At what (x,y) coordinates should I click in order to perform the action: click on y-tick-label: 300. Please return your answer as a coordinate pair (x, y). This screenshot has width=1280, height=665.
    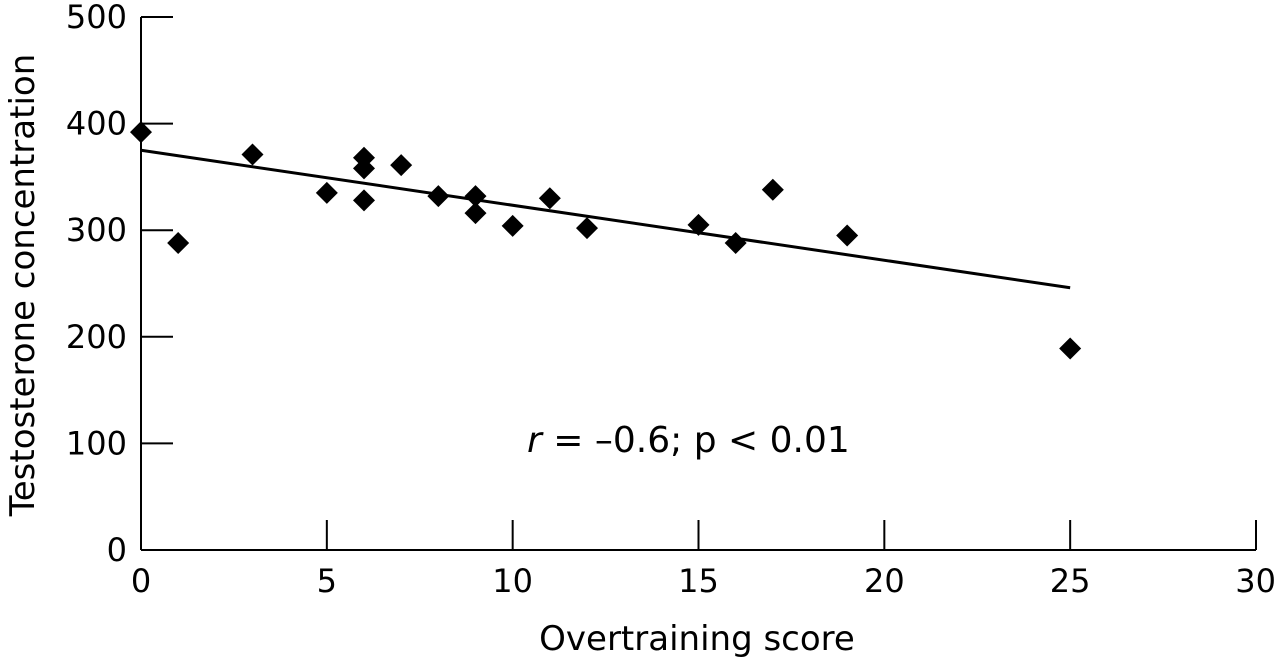
    Looking at the image, I should click on (96, 230).